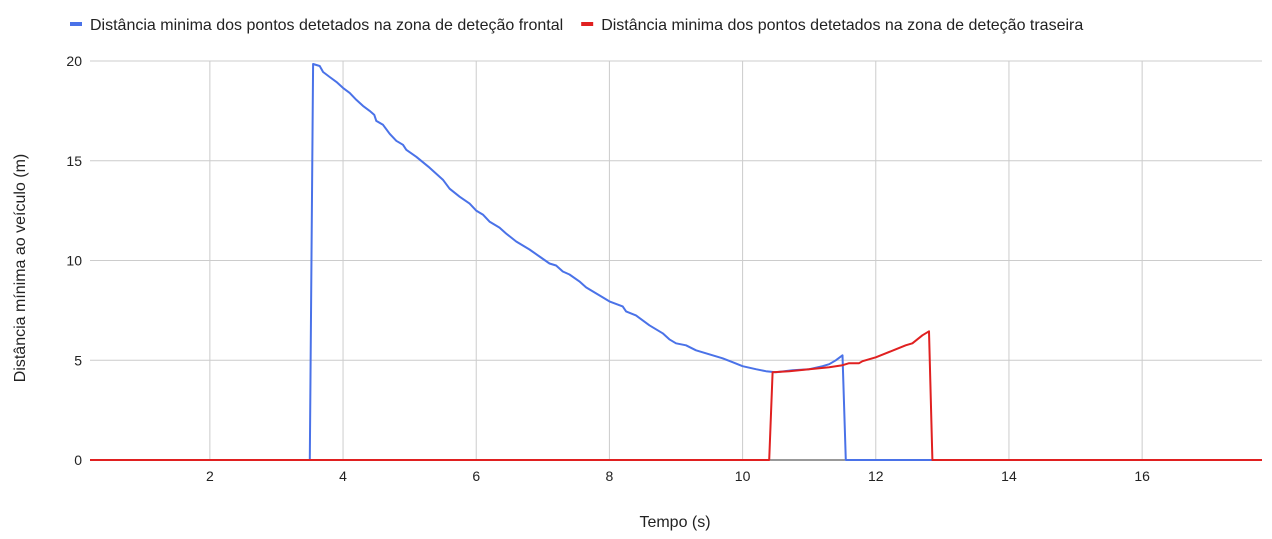 Image resolution: width=1272 pixels, height=539 pixels. I want to click on x-tick-label: 4, so click(343, 476).